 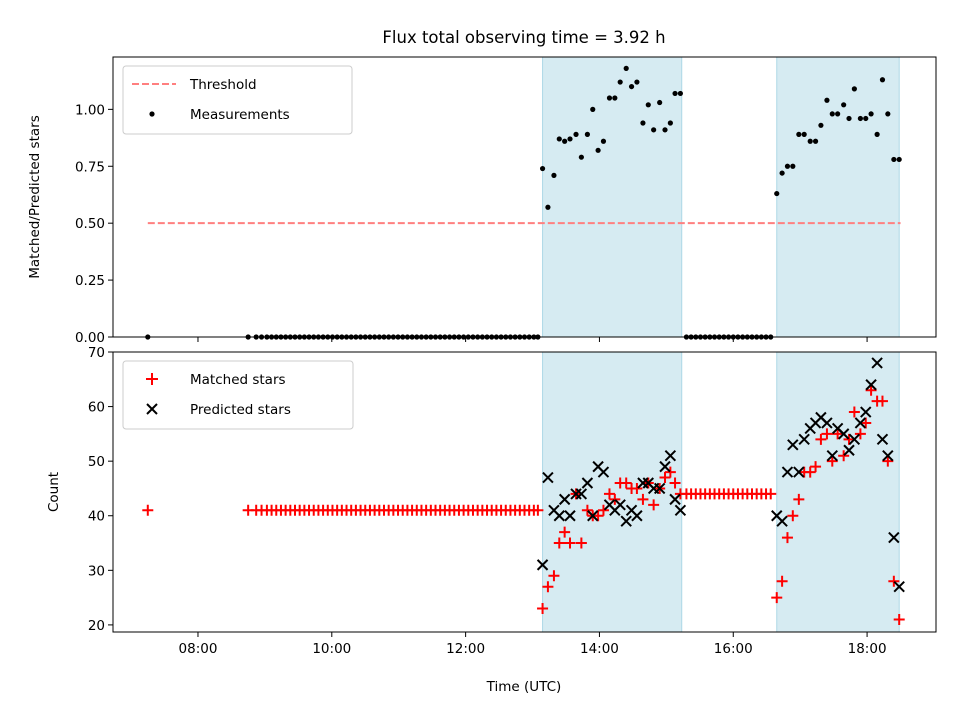 What do you see at coordinates (533, 644) in the screenshot?
I see `count-x-ticks: 08:00 10:00 12:00 14:00 16:00 18:00` at bounding box center [533, 644].